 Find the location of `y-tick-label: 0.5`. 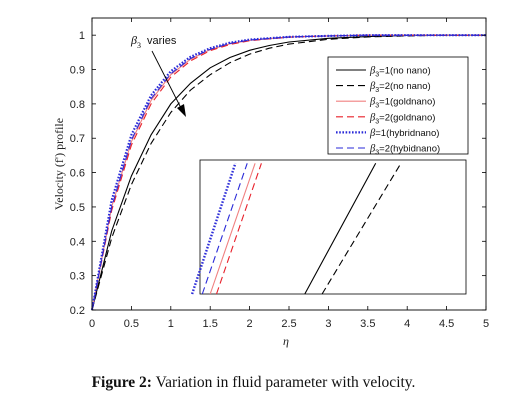

y-tick-label: 0.5 is located at coordinates (77, 208).